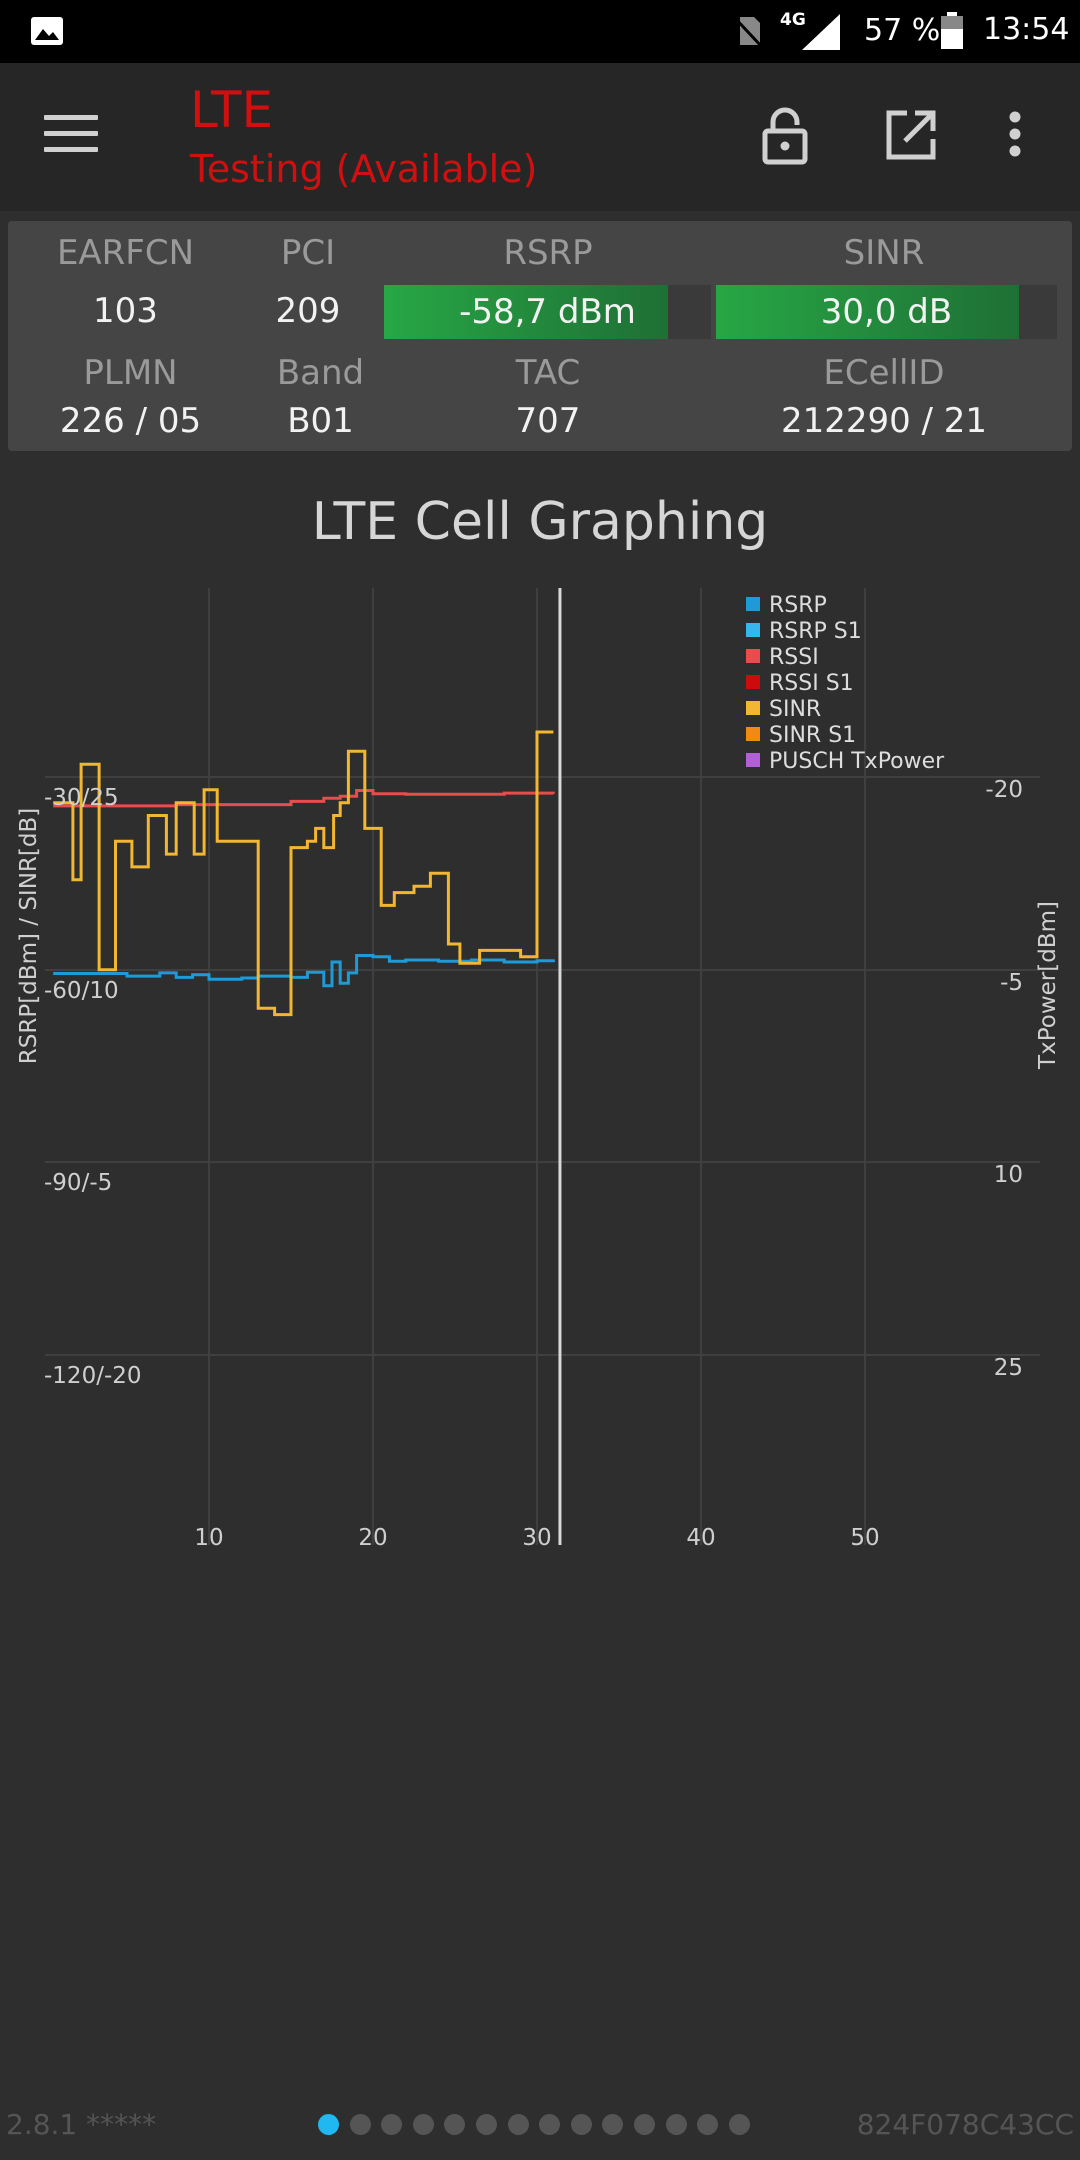 Image resolution: width=1080 pixels, height=2160 pixels. What do you see at coordinates (1015, 134) in the screenshot?
I see `more-vert-icon` at bounding box center [1015, 134].